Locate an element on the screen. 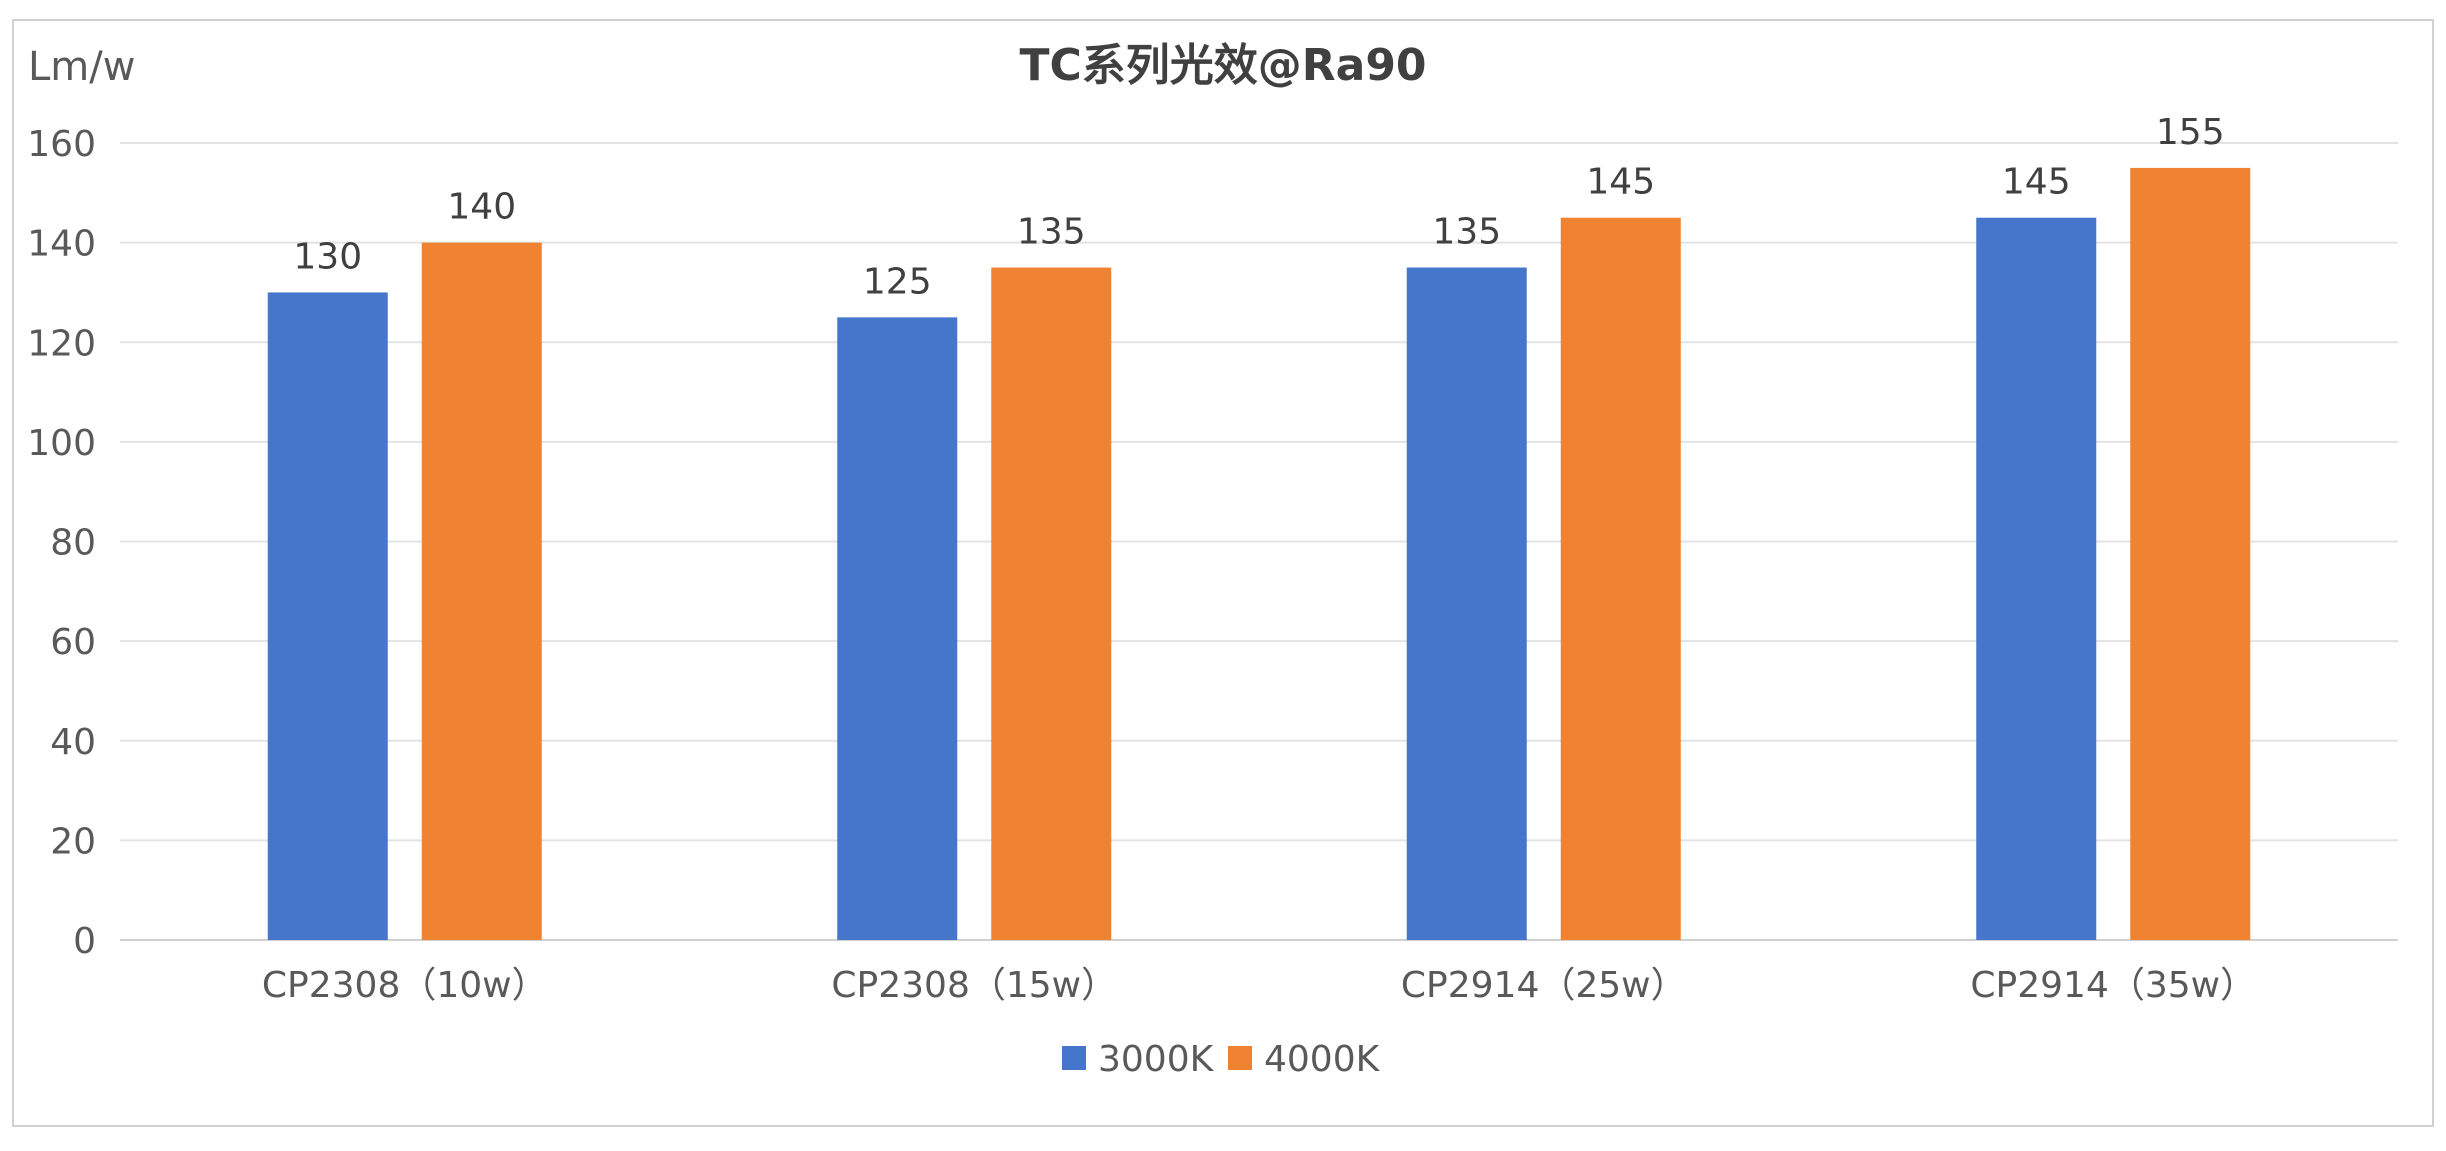  y-tick-label: 0 is located at coordinates (84, 941).